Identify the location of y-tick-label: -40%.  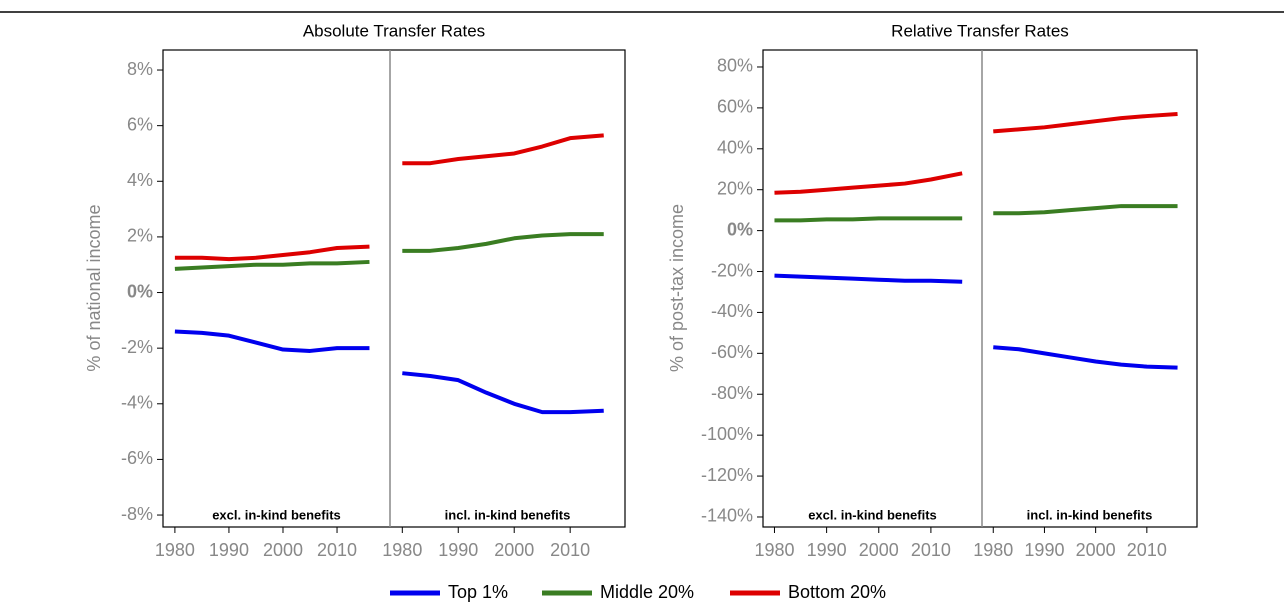
(732, 311).